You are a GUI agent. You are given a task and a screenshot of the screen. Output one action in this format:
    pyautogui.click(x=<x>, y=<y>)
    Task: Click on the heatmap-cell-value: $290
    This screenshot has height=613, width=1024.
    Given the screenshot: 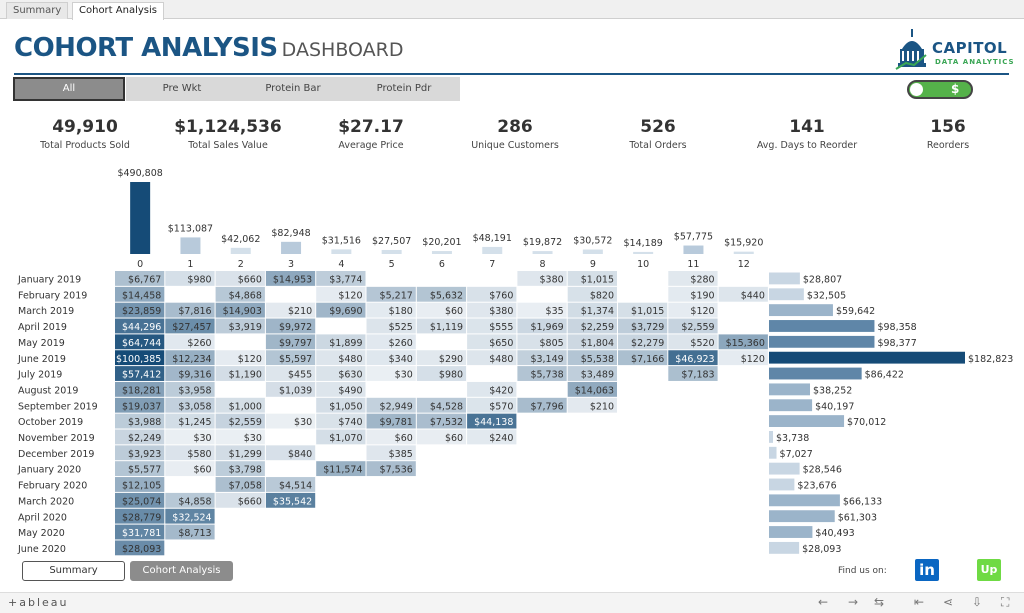 What is the action you would take?
    pyautogui.click(x=451, y=359)
    